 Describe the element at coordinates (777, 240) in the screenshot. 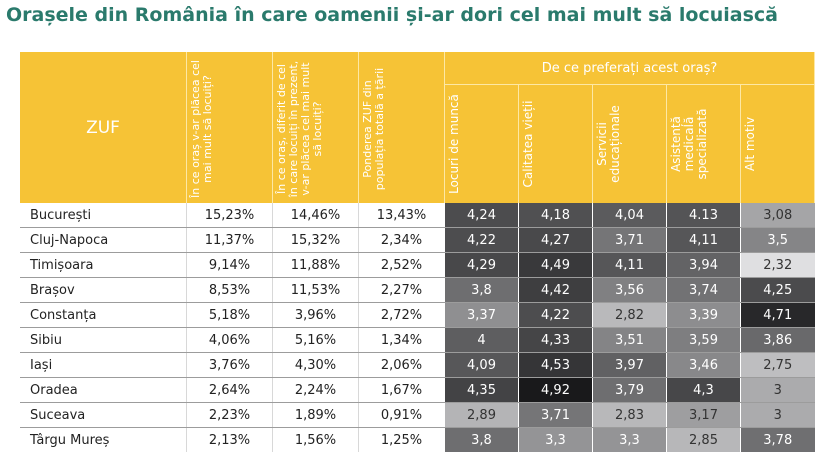

I see `score-cell: 3,5` at that location.